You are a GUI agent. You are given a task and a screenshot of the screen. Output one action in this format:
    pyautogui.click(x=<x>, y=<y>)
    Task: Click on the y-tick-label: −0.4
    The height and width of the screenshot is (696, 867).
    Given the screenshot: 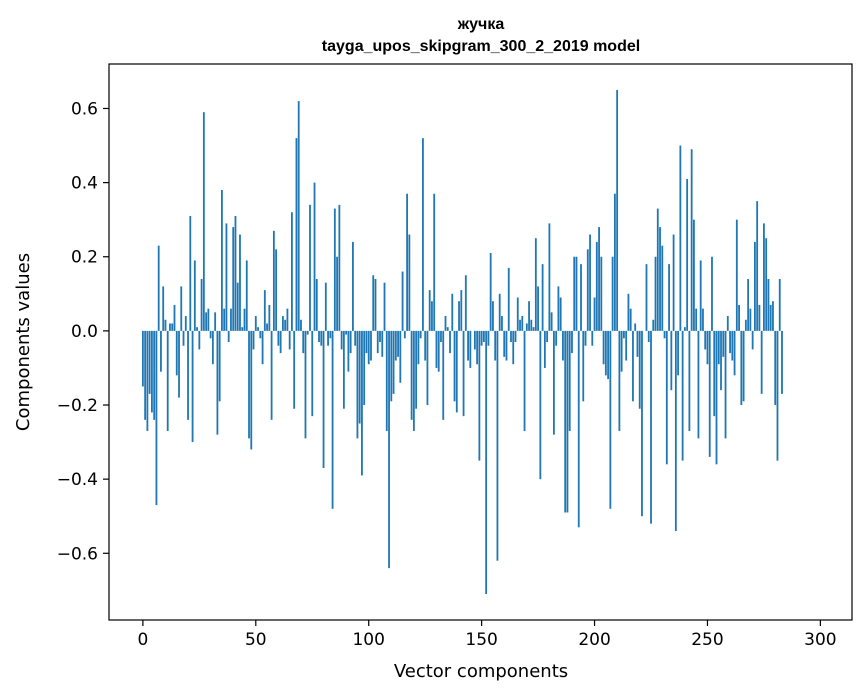 What is the action you would take?
    pyautogui.click(x=77, y=480)
    